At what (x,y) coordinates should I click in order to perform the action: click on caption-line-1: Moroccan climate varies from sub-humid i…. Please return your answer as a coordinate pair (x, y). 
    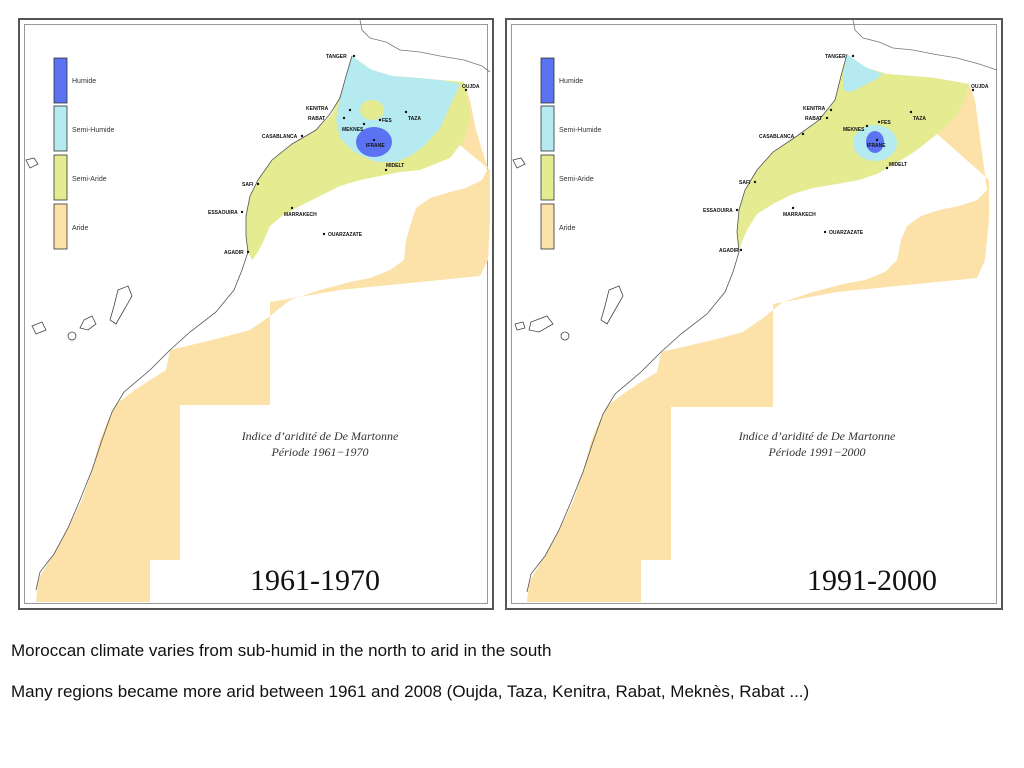
    Looking at the image, I should click on (281, 650).